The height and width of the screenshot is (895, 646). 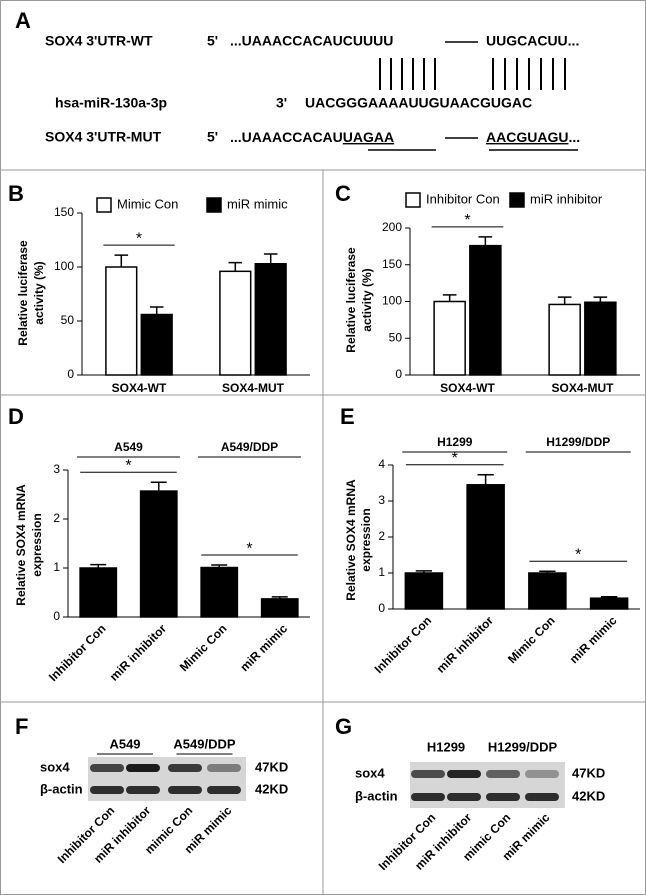 What do you see at coordinates (523, 746) in the screenshot?
I see `group-label: H1299/DDP` at bounding box center [523, 746].